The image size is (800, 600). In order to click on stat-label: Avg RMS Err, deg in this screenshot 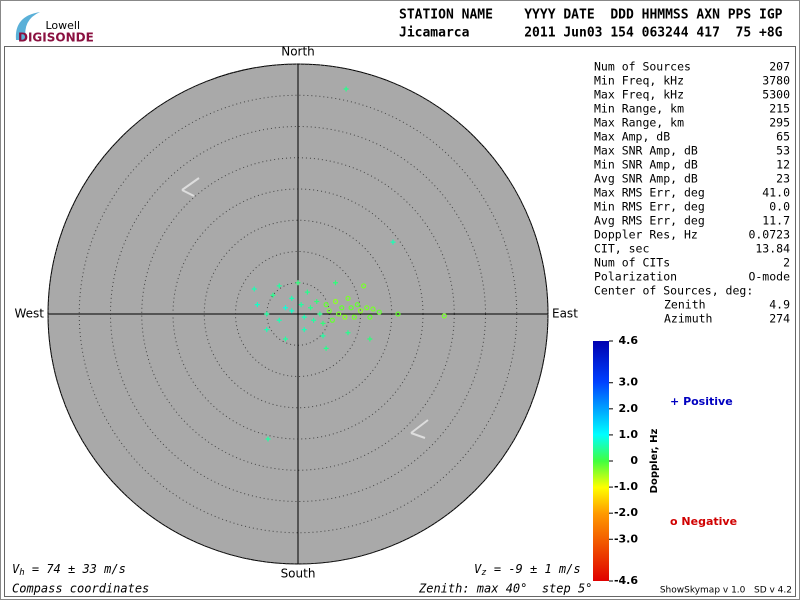, I will do `click(649, 221)`.